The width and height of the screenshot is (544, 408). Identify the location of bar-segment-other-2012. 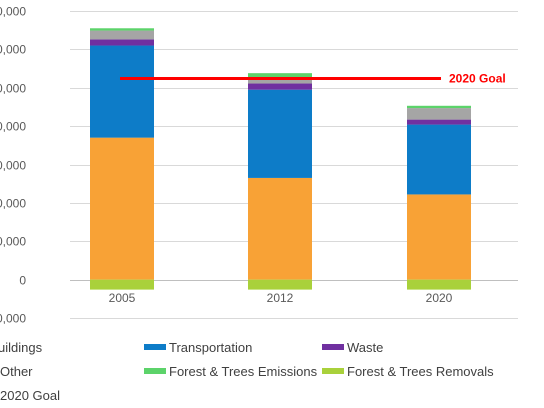
(280, 80).